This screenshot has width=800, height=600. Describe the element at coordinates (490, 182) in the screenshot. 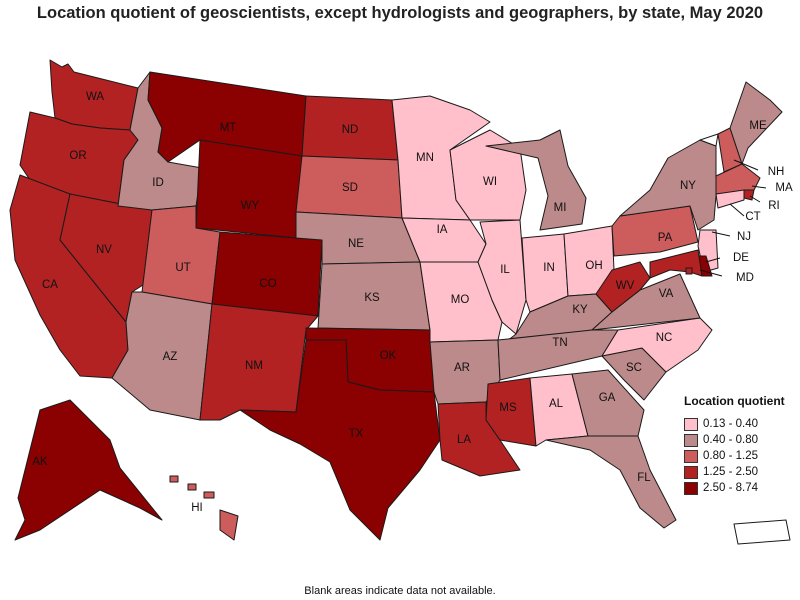

I see `state-label-wi: WI` at that location.